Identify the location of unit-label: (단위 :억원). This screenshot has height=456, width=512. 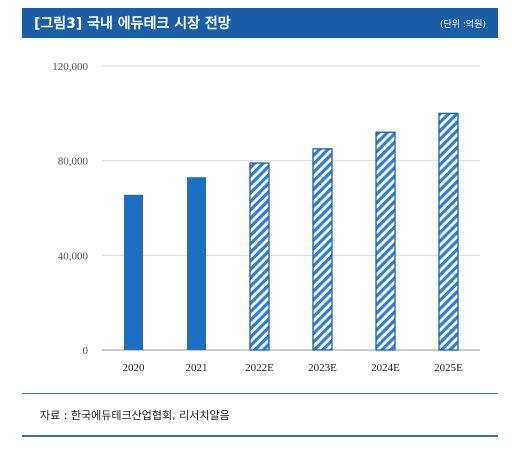
(462, 24).